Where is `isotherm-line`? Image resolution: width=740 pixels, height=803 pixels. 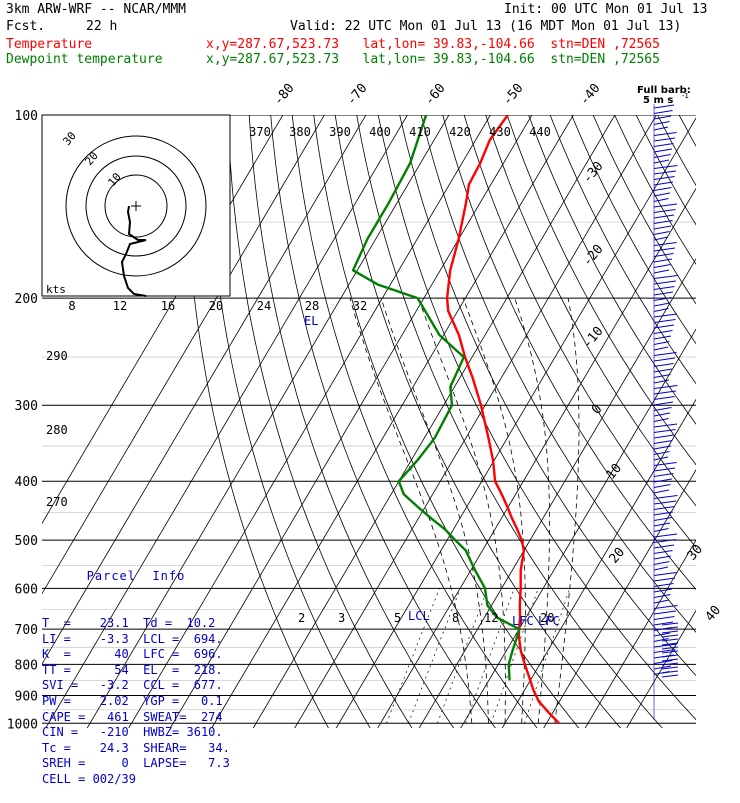 isotherm-line is located at coordinates (619, 598).